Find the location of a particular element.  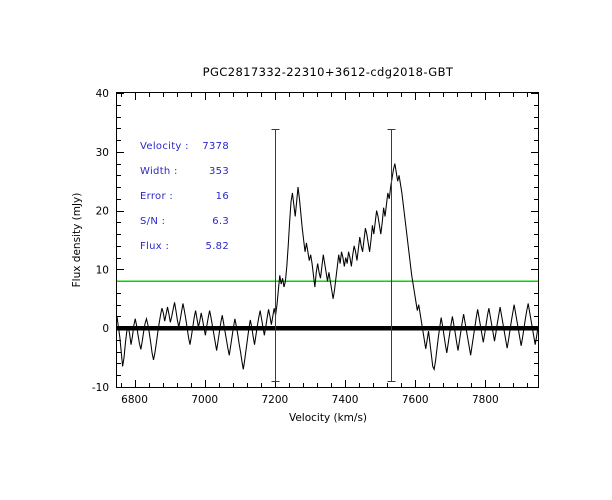

y-tick-label: 0 is located at coordinates (105, 329).